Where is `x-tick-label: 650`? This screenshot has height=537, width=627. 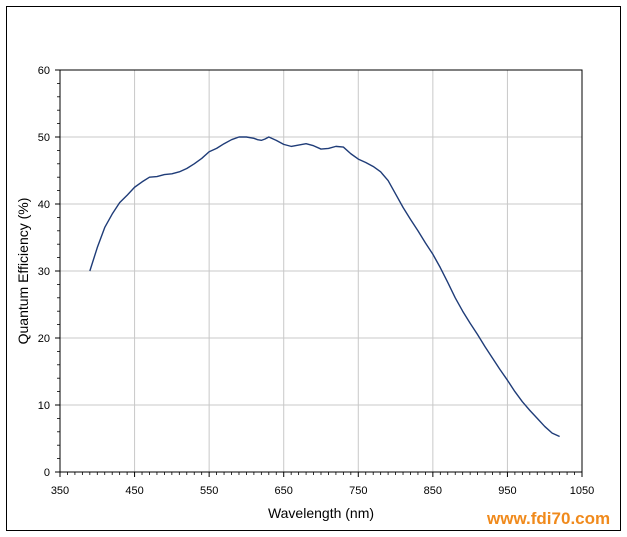
x-tick-label: 650 is located at coordinates (284, 491).